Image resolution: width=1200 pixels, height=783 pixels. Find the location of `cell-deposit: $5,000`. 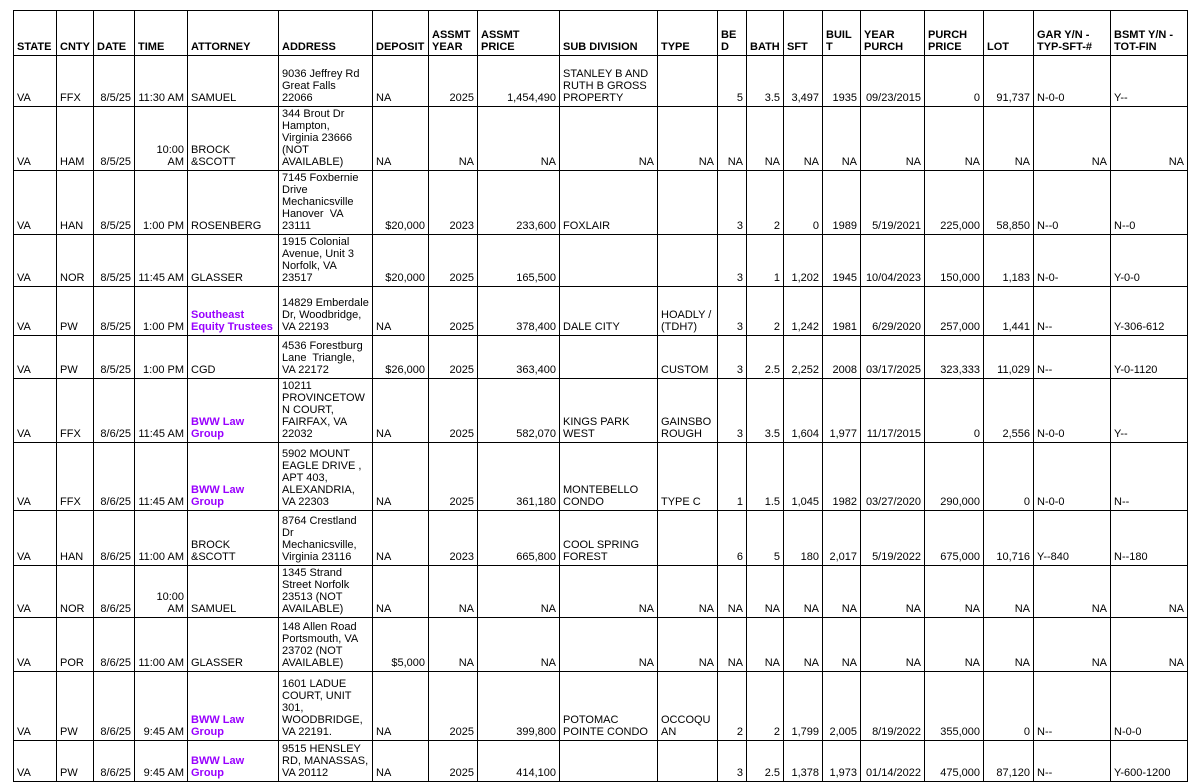

cell-deposit: $5,000 is located at coordinates (400, 644).